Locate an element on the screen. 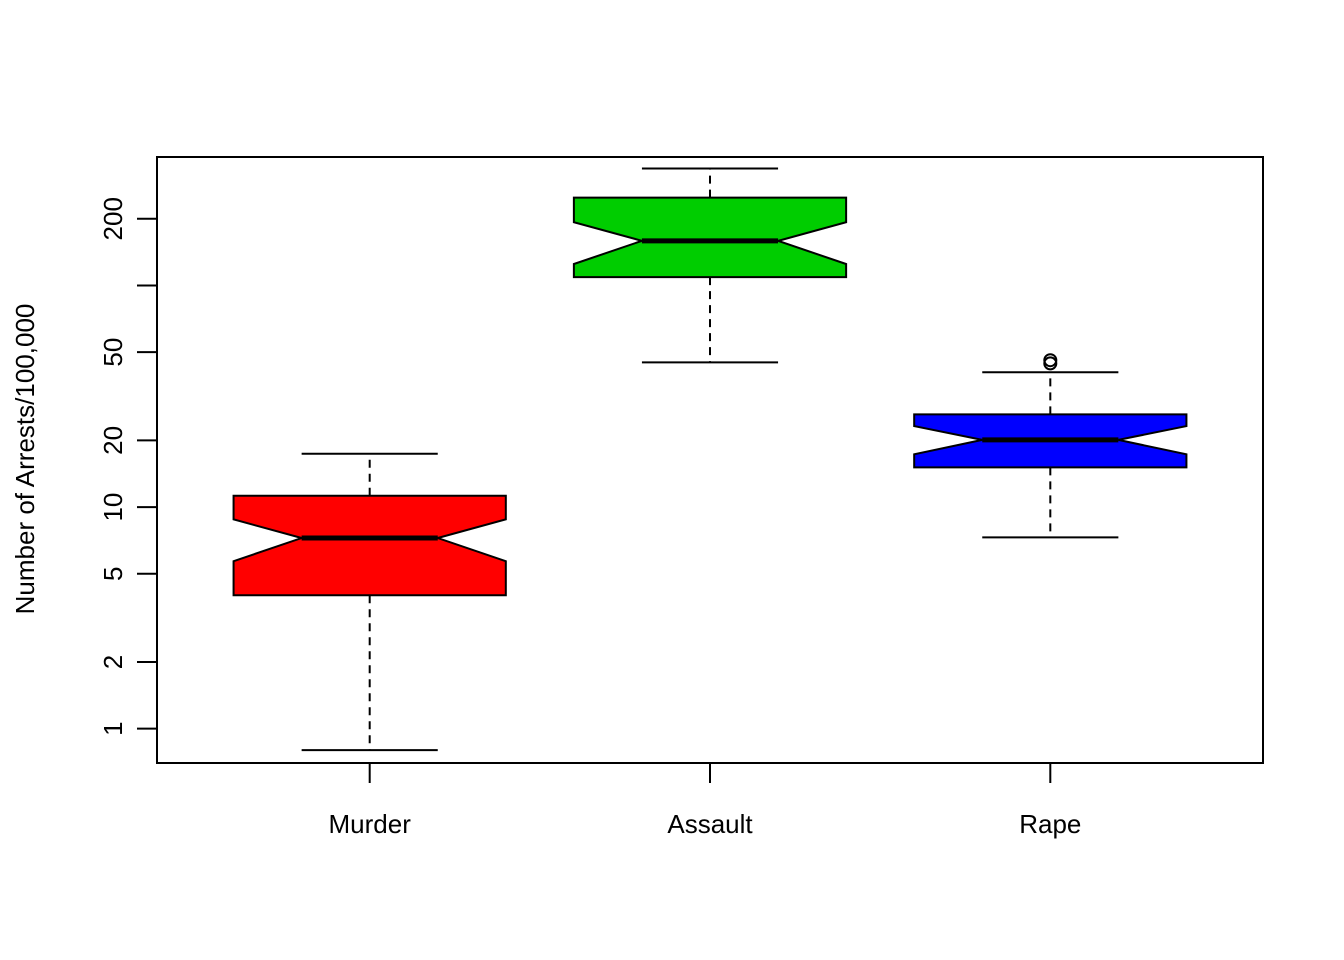  box-murder is located at coordinates (369, 545).